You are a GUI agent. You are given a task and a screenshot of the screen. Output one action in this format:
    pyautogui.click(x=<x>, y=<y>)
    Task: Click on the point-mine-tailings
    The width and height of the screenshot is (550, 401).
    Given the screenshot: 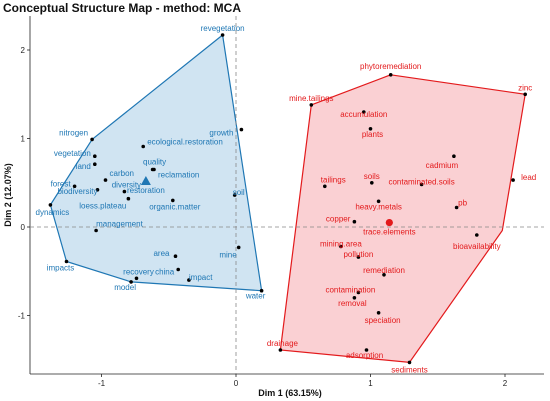 What is the action you would take?
    pyautogui.click(x=311, y=105)
    